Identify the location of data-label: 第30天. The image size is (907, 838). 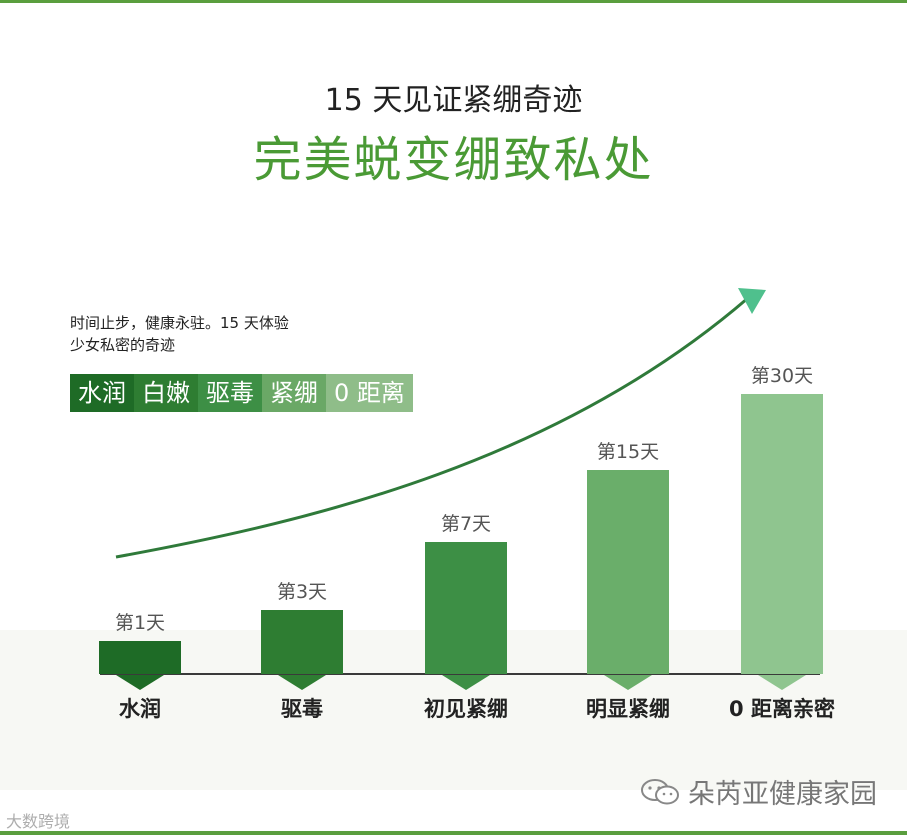
(782, 376).